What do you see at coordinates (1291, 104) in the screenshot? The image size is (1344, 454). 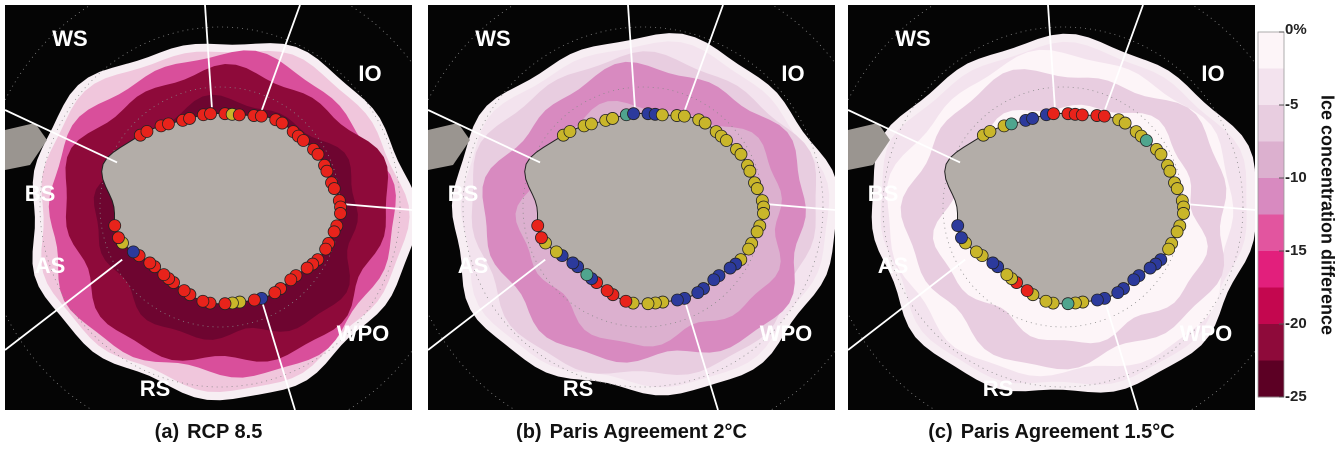 I see `colorbar-tick-label: -5` at bounding box center [1291, 104].